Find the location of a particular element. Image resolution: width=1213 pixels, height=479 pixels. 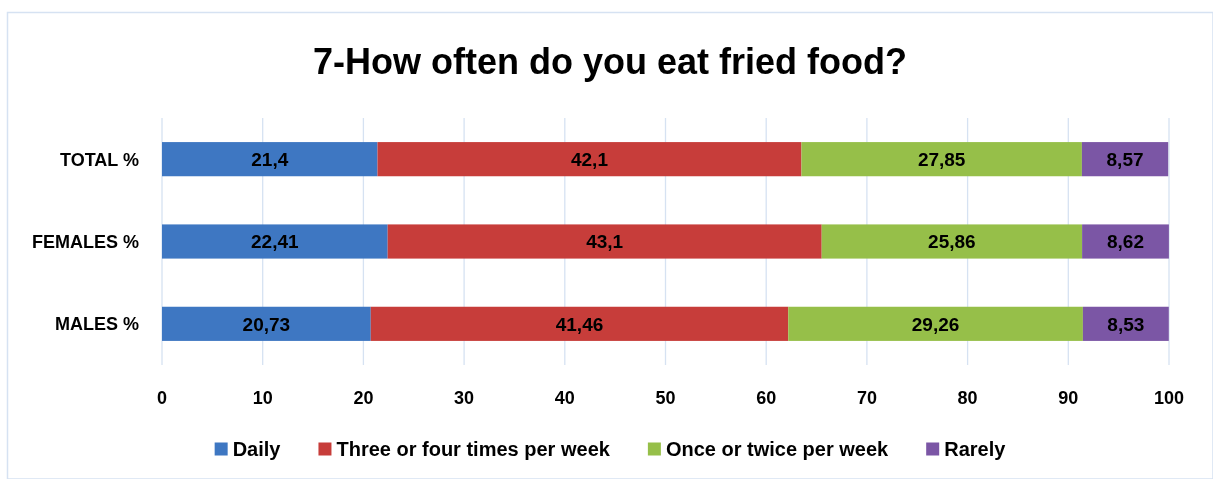

legend-label: Daily is located at coordinates (257, 449).